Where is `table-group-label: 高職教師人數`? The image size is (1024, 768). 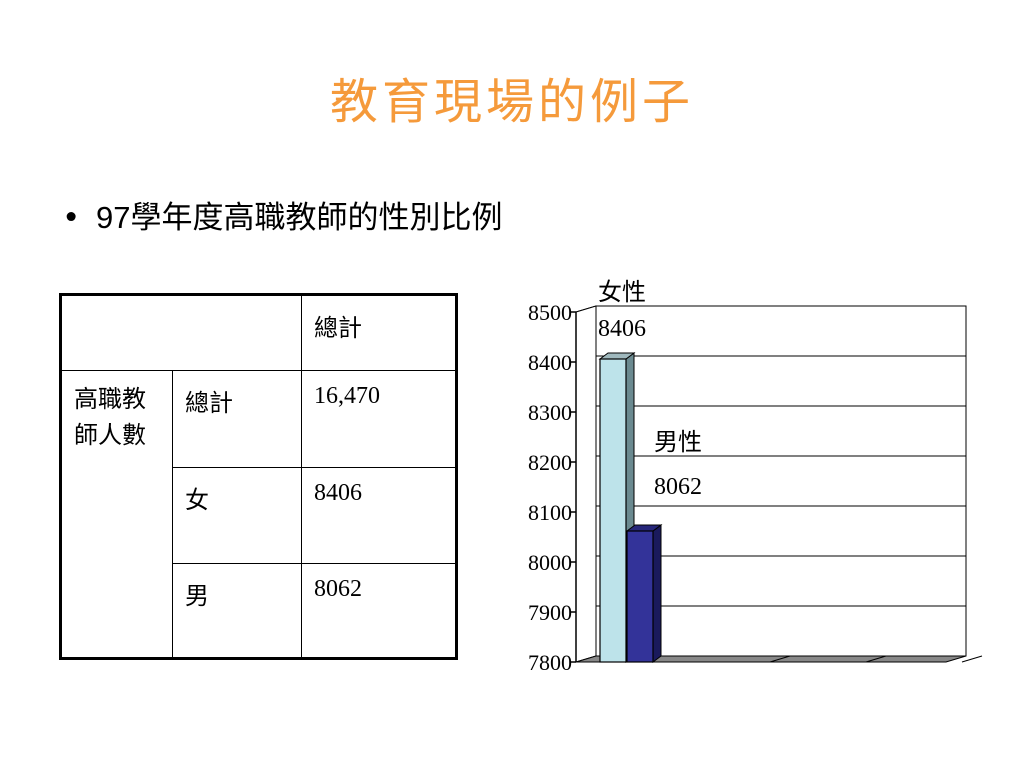
table-group-label: 高職教師人數 is located at coordinates (110, 417).